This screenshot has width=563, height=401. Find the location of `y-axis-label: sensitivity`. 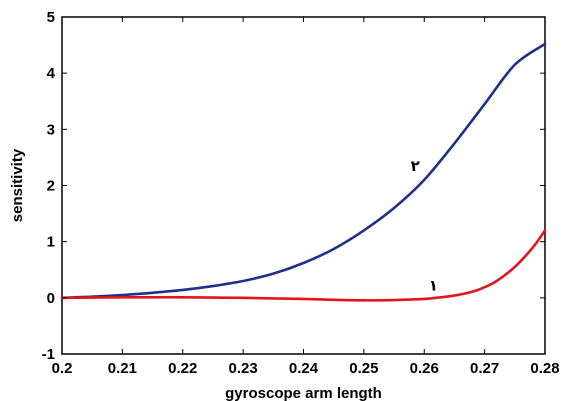

y-axis-label: sensitivity is located at coordinates (17, 185).